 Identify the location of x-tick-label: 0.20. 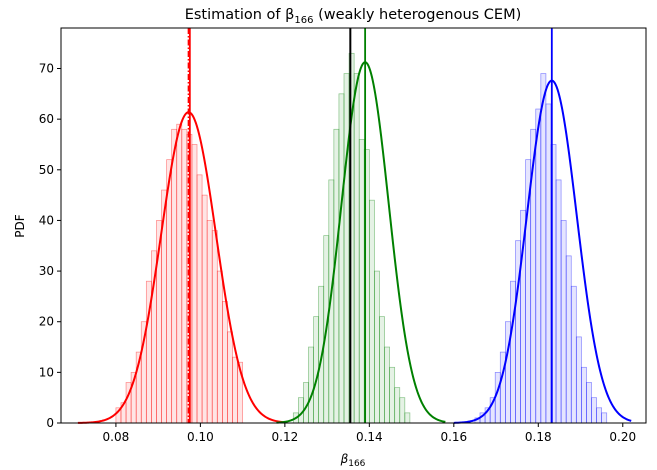
(622, 437).